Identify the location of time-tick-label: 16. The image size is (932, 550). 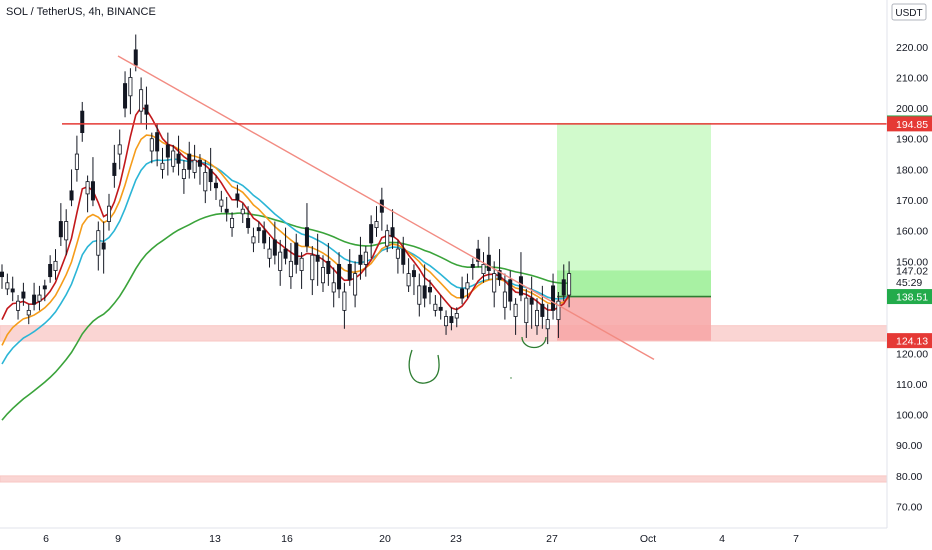
(287, 539).